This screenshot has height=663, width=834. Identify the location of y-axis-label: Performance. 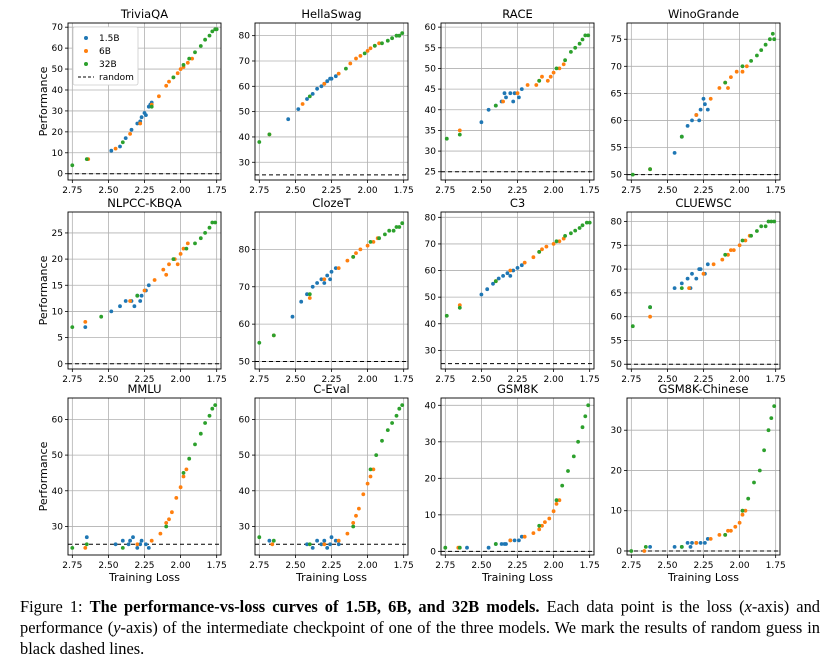
(43, 101).